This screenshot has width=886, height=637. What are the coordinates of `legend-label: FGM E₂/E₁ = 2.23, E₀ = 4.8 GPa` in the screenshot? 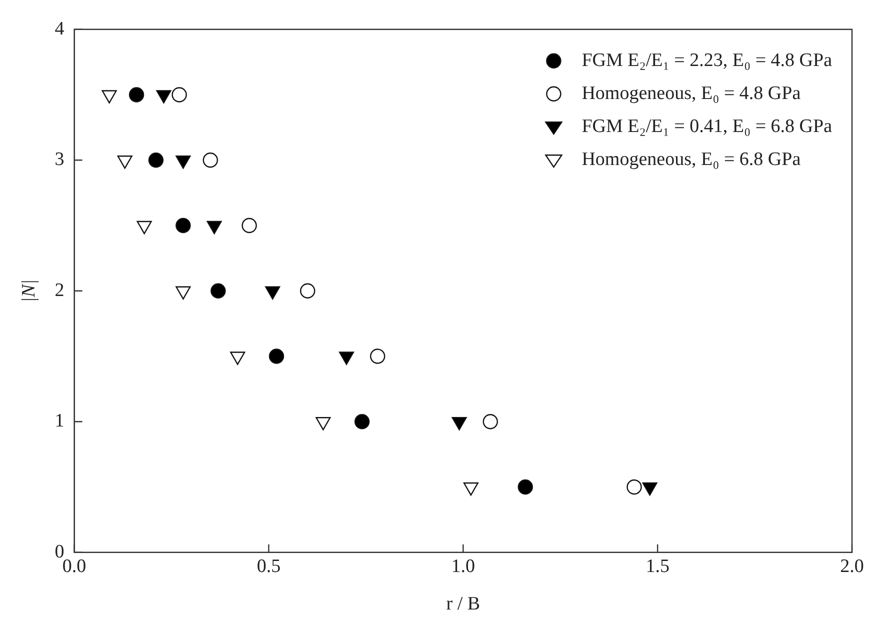 It's located at (707, 60).